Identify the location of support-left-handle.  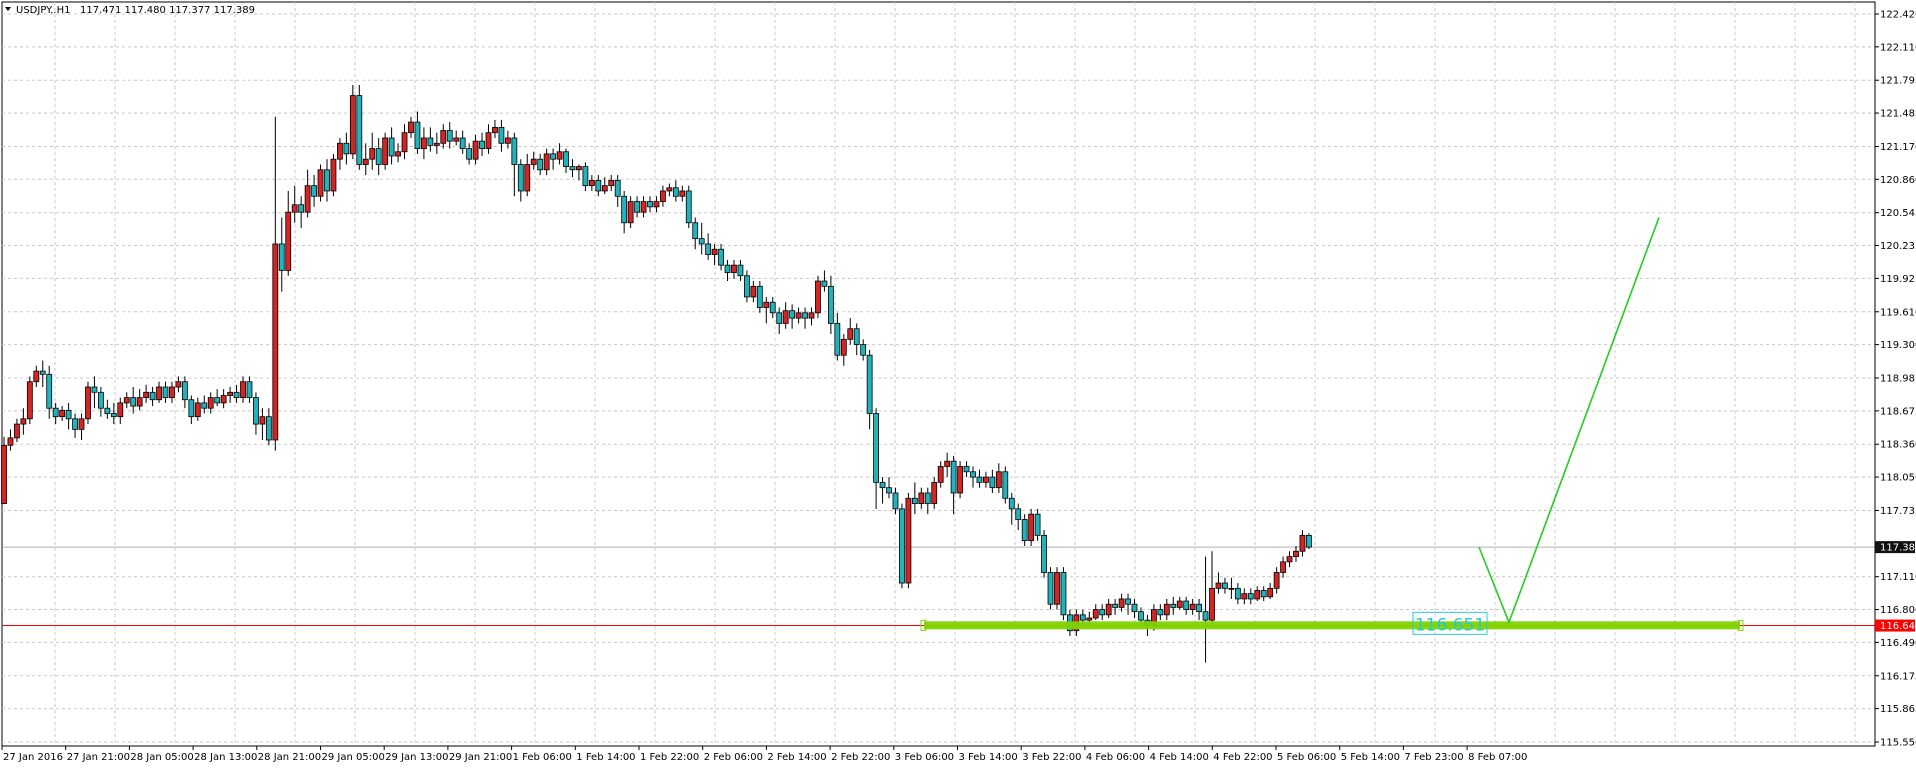
(923, 625).